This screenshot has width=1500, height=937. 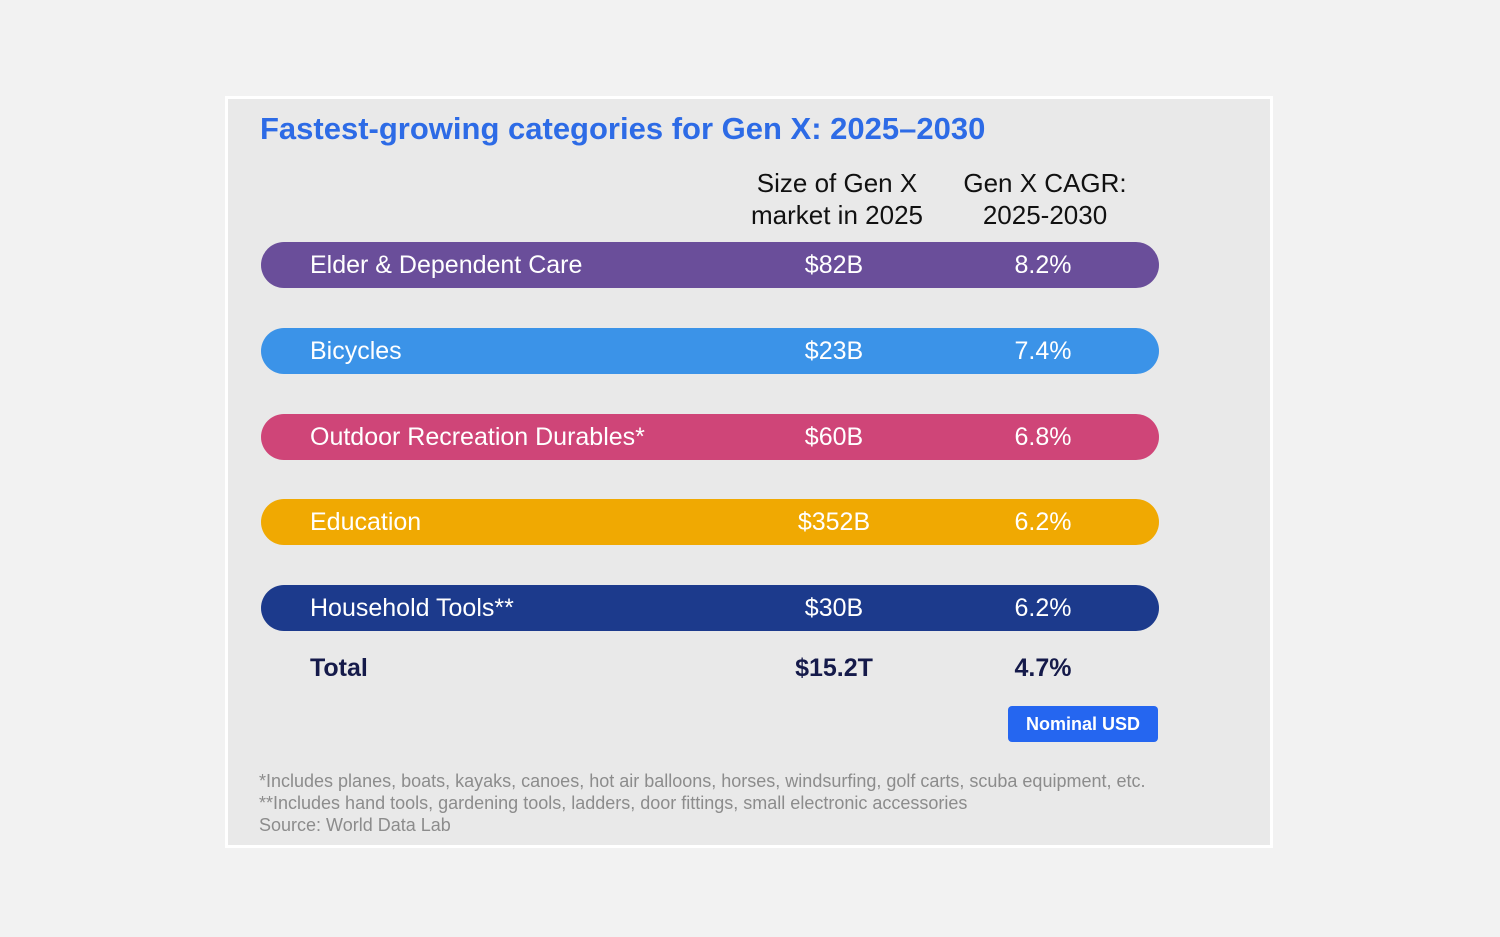 What do you see at coordinates (834, 668) in the screenshot?
I see `total-market-size: $15.2T` at bounding box center [834, 668].